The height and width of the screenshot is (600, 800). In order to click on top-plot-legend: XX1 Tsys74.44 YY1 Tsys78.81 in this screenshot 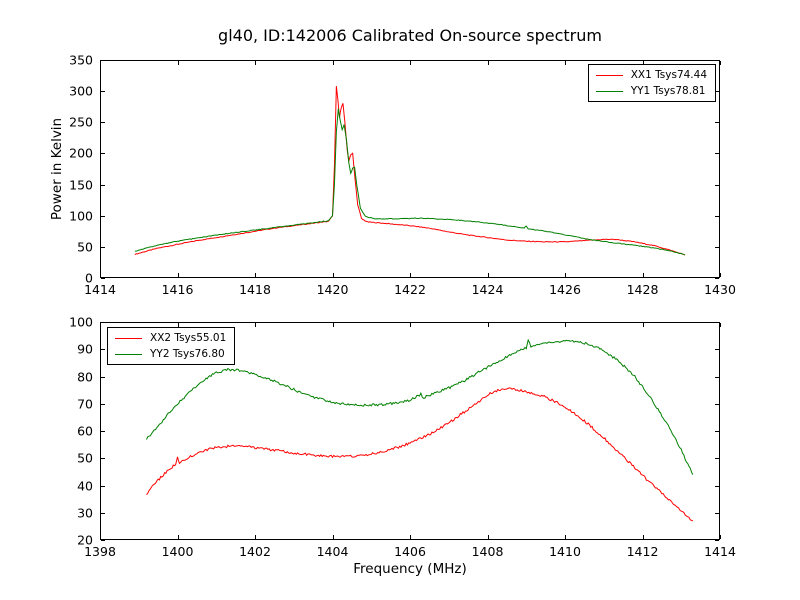, I will do `click(651, 83)`.